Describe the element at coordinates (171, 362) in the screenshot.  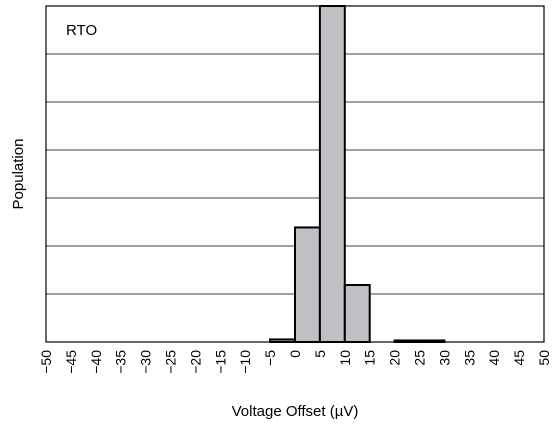
I see `x-tick-label: −25` at that location.